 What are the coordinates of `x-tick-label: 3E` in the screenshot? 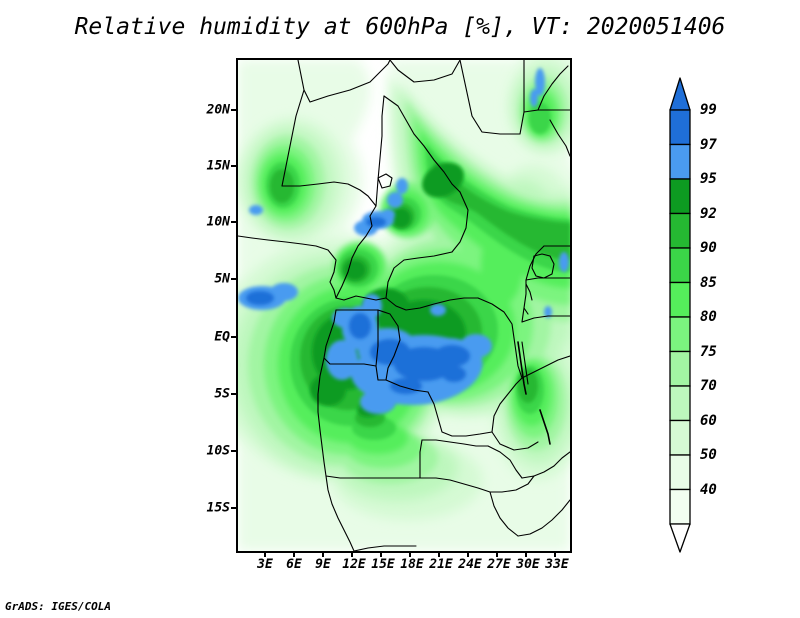 It's located at (265, 564).